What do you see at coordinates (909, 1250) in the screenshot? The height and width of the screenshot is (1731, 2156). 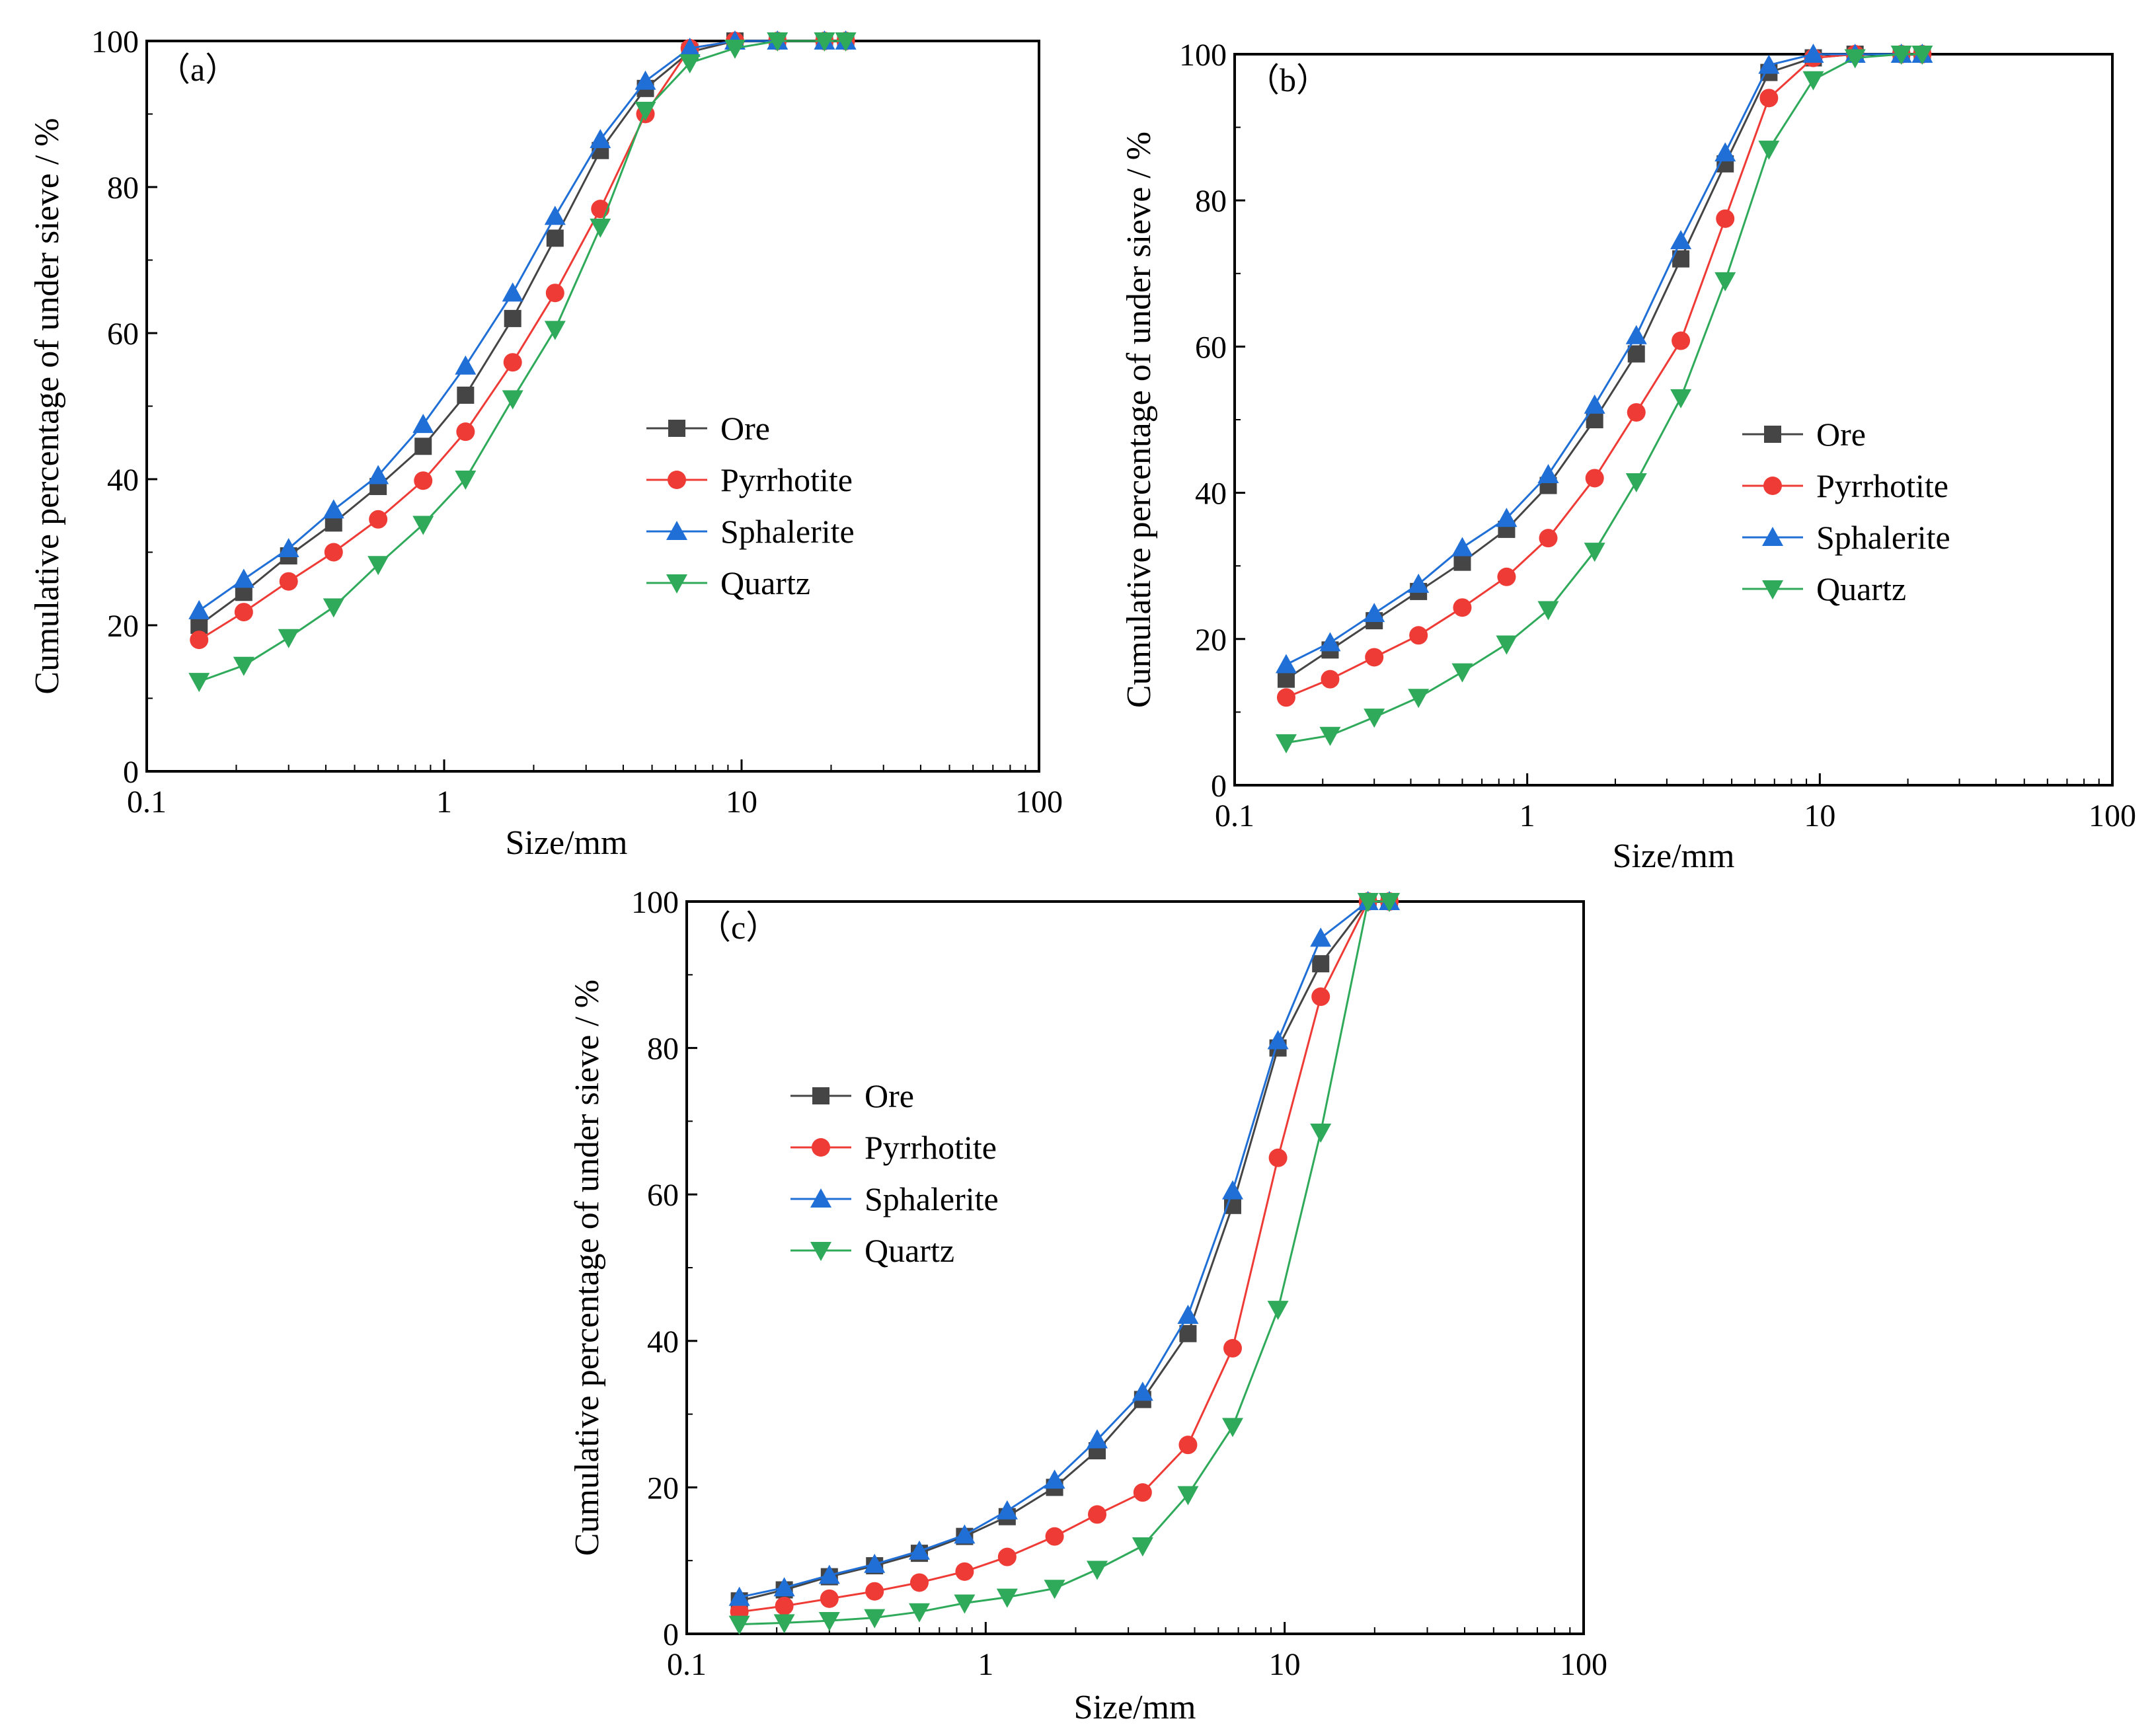 I see `panel-c-legend-quartz-label: Quartz` at bounding box center [909, 1250].